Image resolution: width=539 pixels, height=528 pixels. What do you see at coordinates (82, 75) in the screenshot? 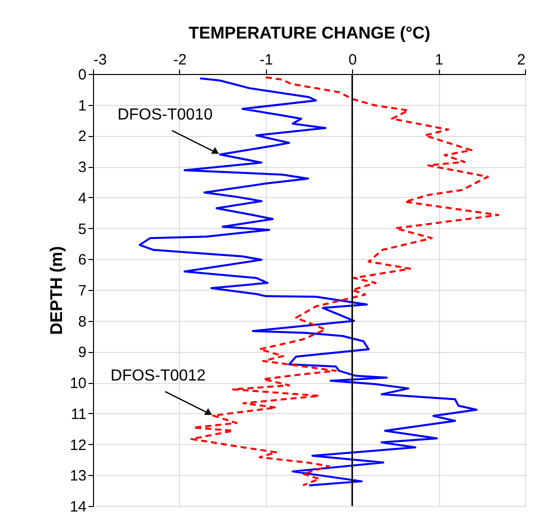
I see `y-tick-label: 0` at bounding box center [82, 75].